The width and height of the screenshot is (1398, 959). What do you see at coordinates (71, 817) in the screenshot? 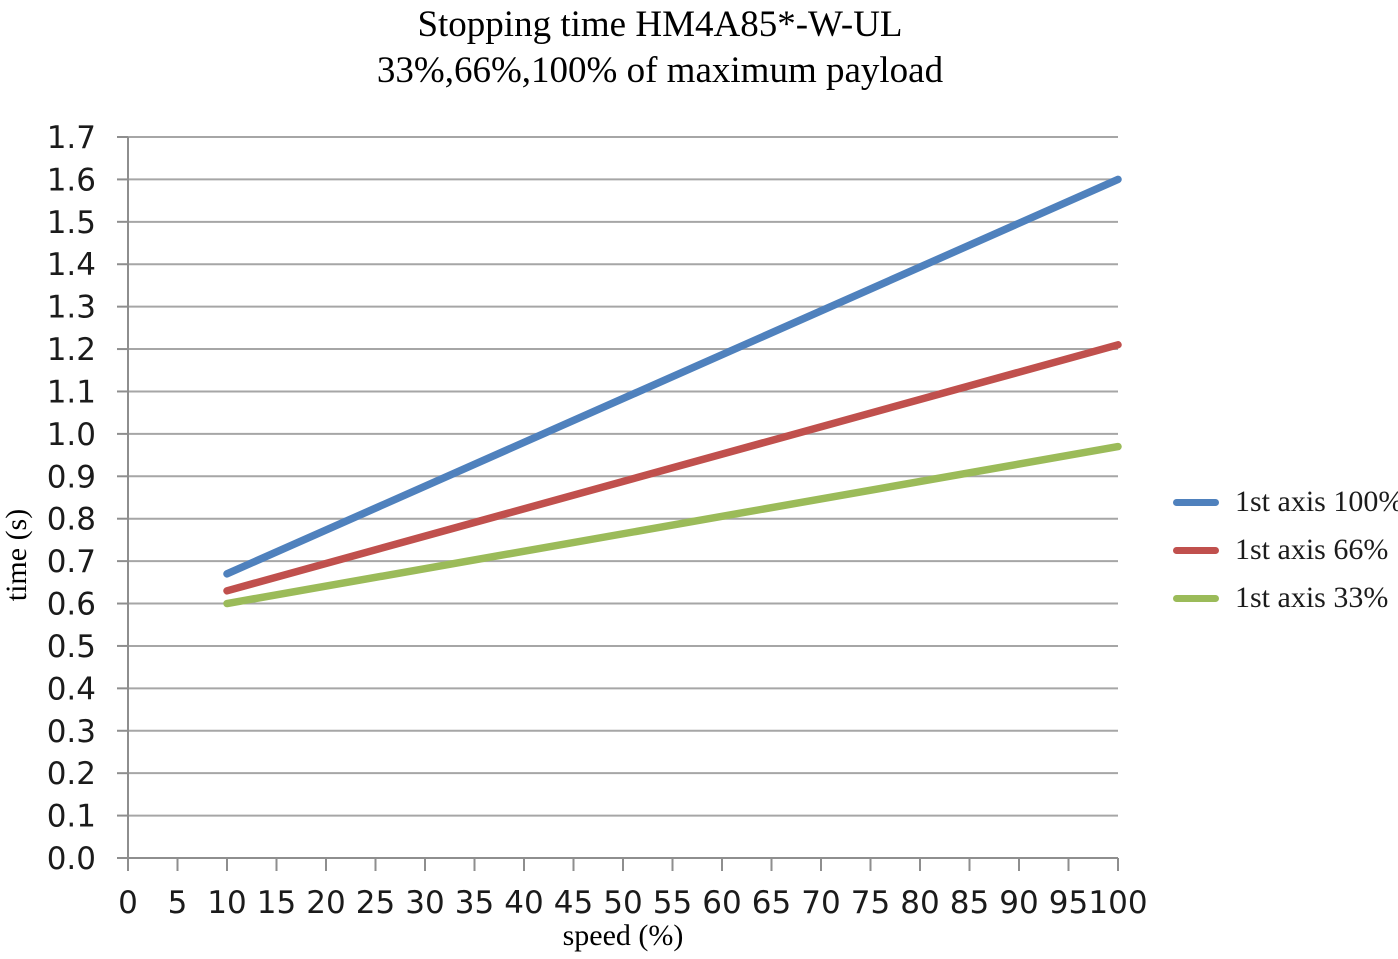
I see `y-tick-label: 0.1` at bounding box center [71, 817].